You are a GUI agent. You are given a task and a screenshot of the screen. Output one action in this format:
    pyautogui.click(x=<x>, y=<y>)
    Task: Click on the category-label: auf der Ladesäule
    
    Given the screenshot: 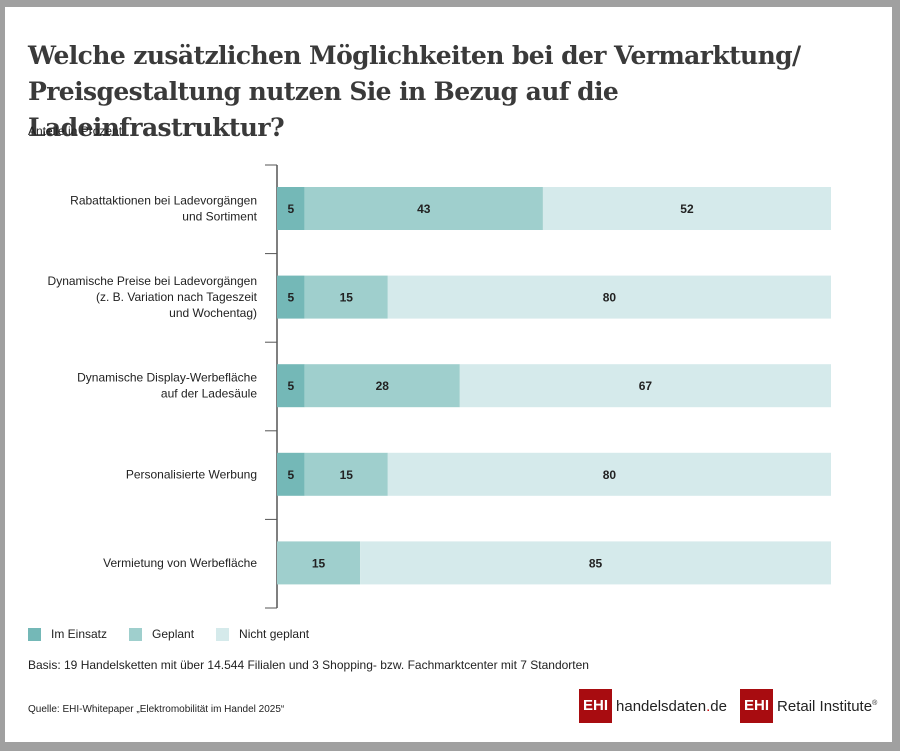 What is the action you would take?
    pyautogui.click(x=209, y=394)
    